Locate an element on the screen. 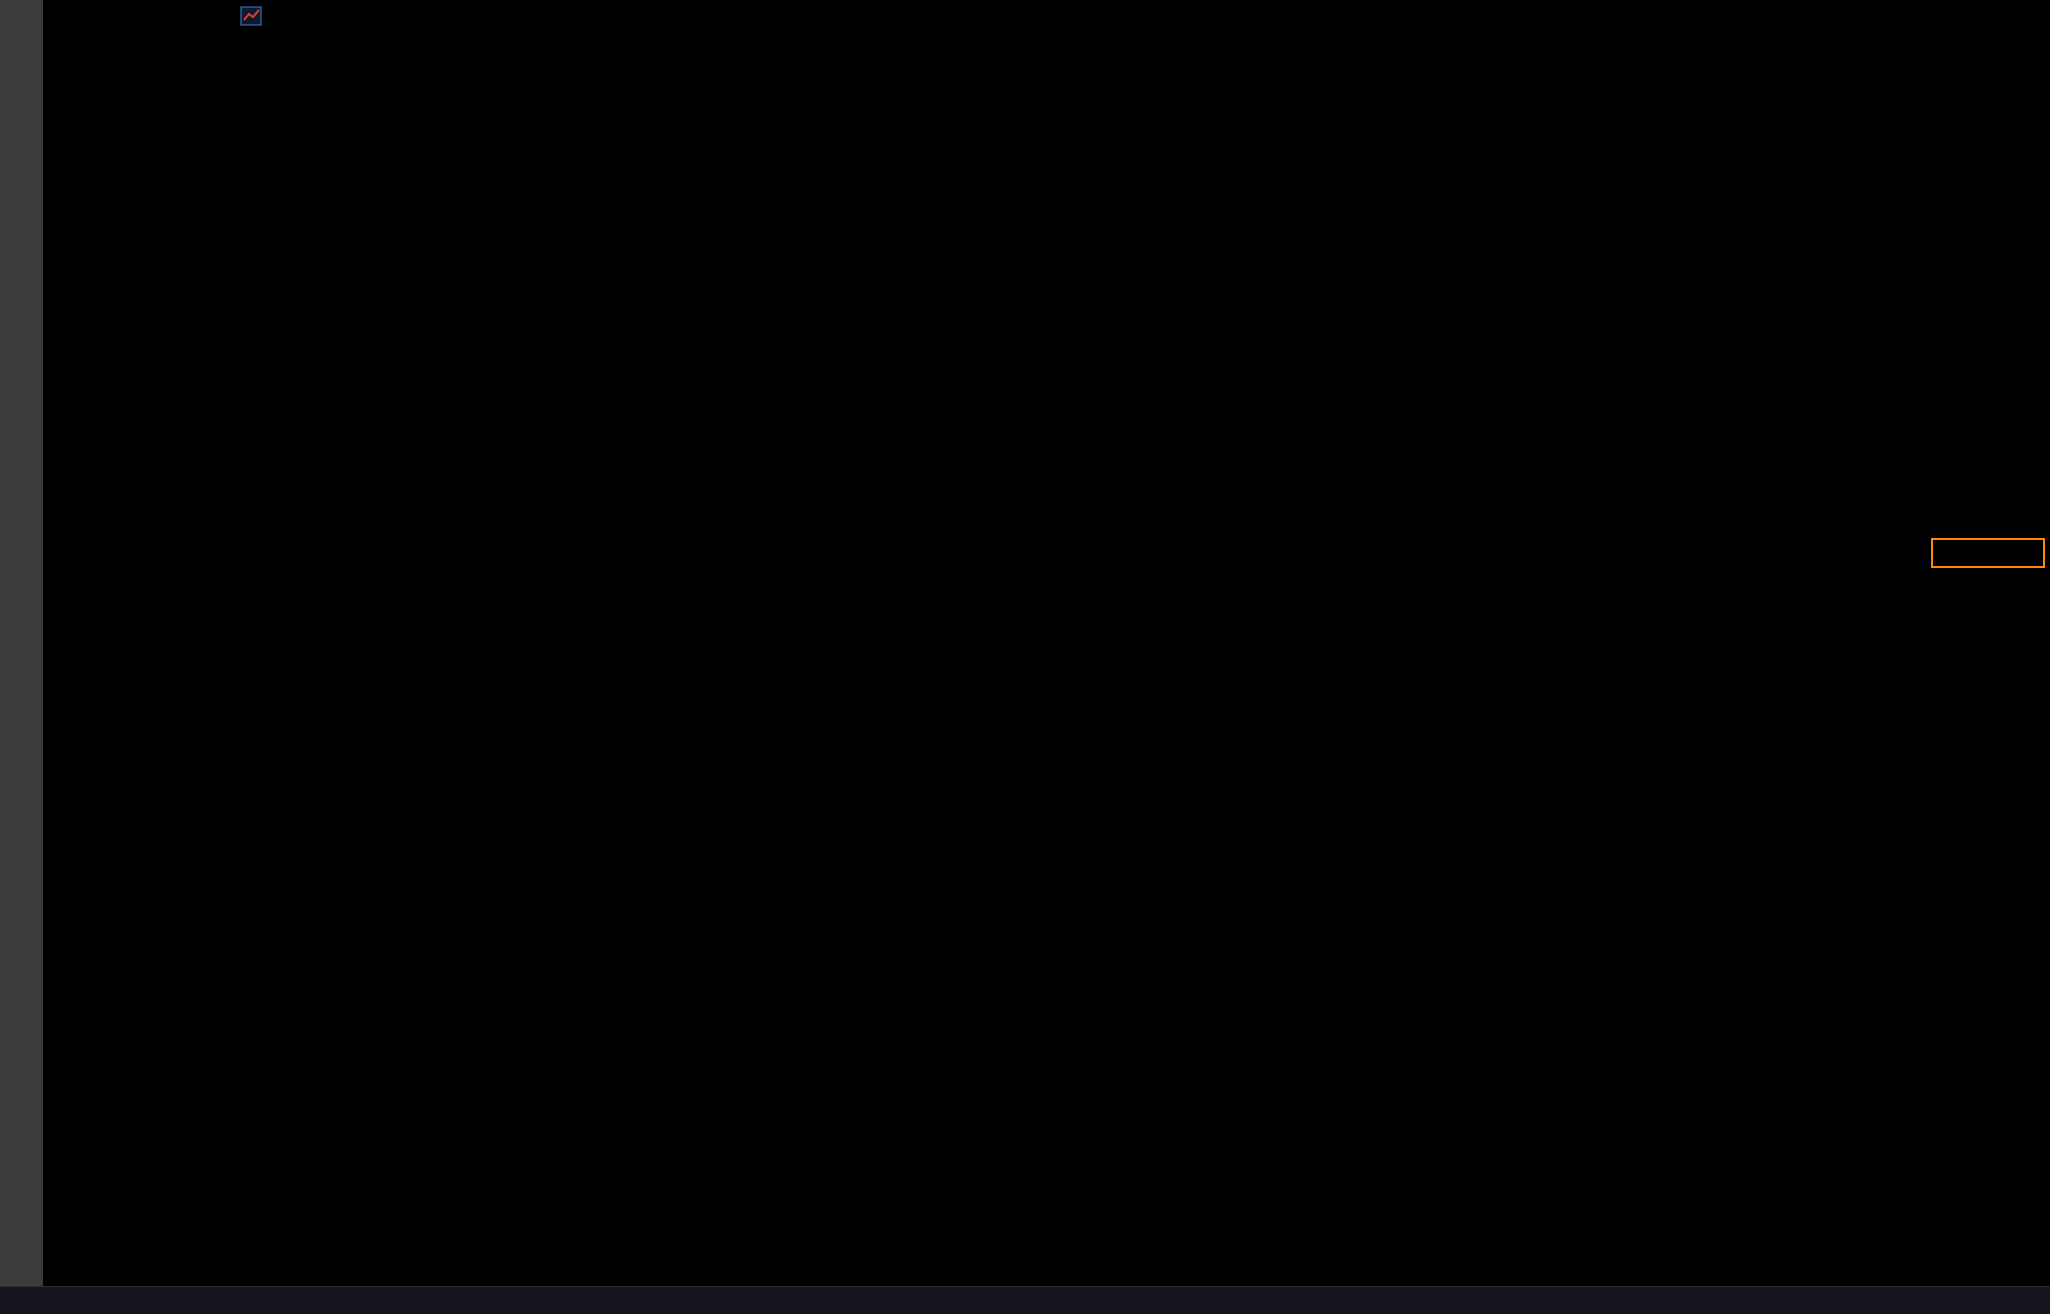 Image resolution: width=2050 pixels, height=1314 pixels. mini-chart-icon is located at coordinates (251, 16).